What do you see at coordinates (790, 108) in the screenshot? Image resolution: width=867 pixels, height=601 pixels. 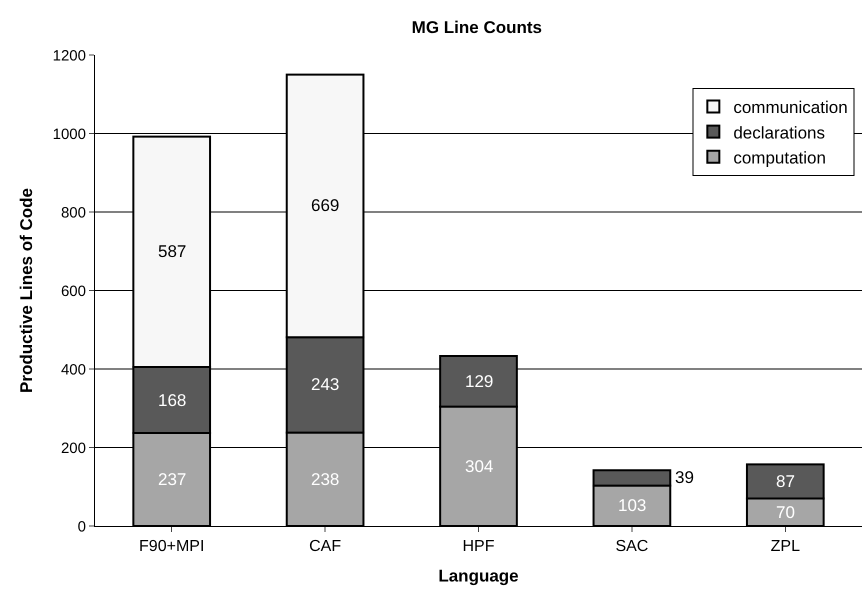 I see `legend-label: communication` at bounding box center [790, 108].